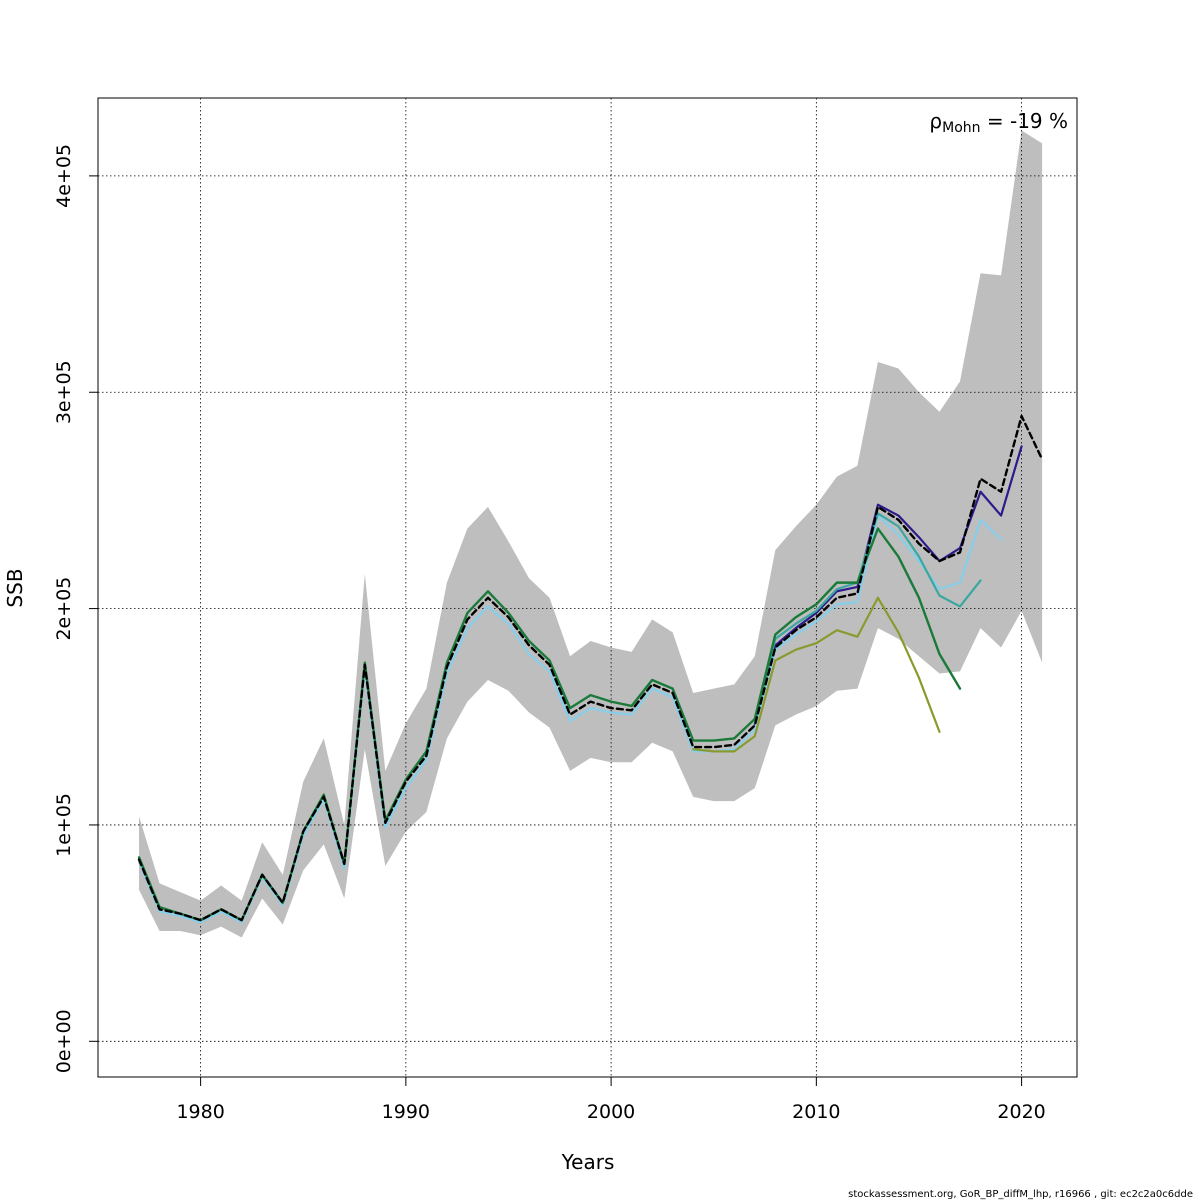  I want to click on y-tick-label: 4e+05, so click(64, 176).